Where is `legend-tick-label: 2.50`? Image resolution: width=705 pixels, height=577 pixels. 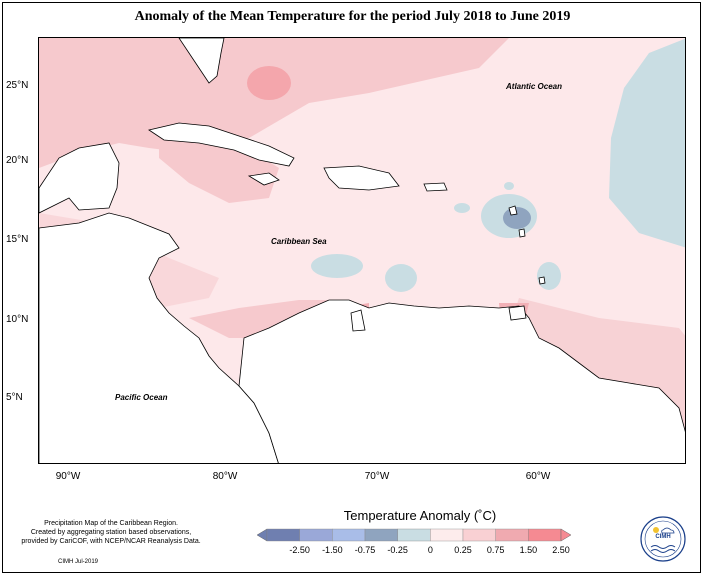 legend-tick-label: 2.50 is located at coordinates (561, 550).